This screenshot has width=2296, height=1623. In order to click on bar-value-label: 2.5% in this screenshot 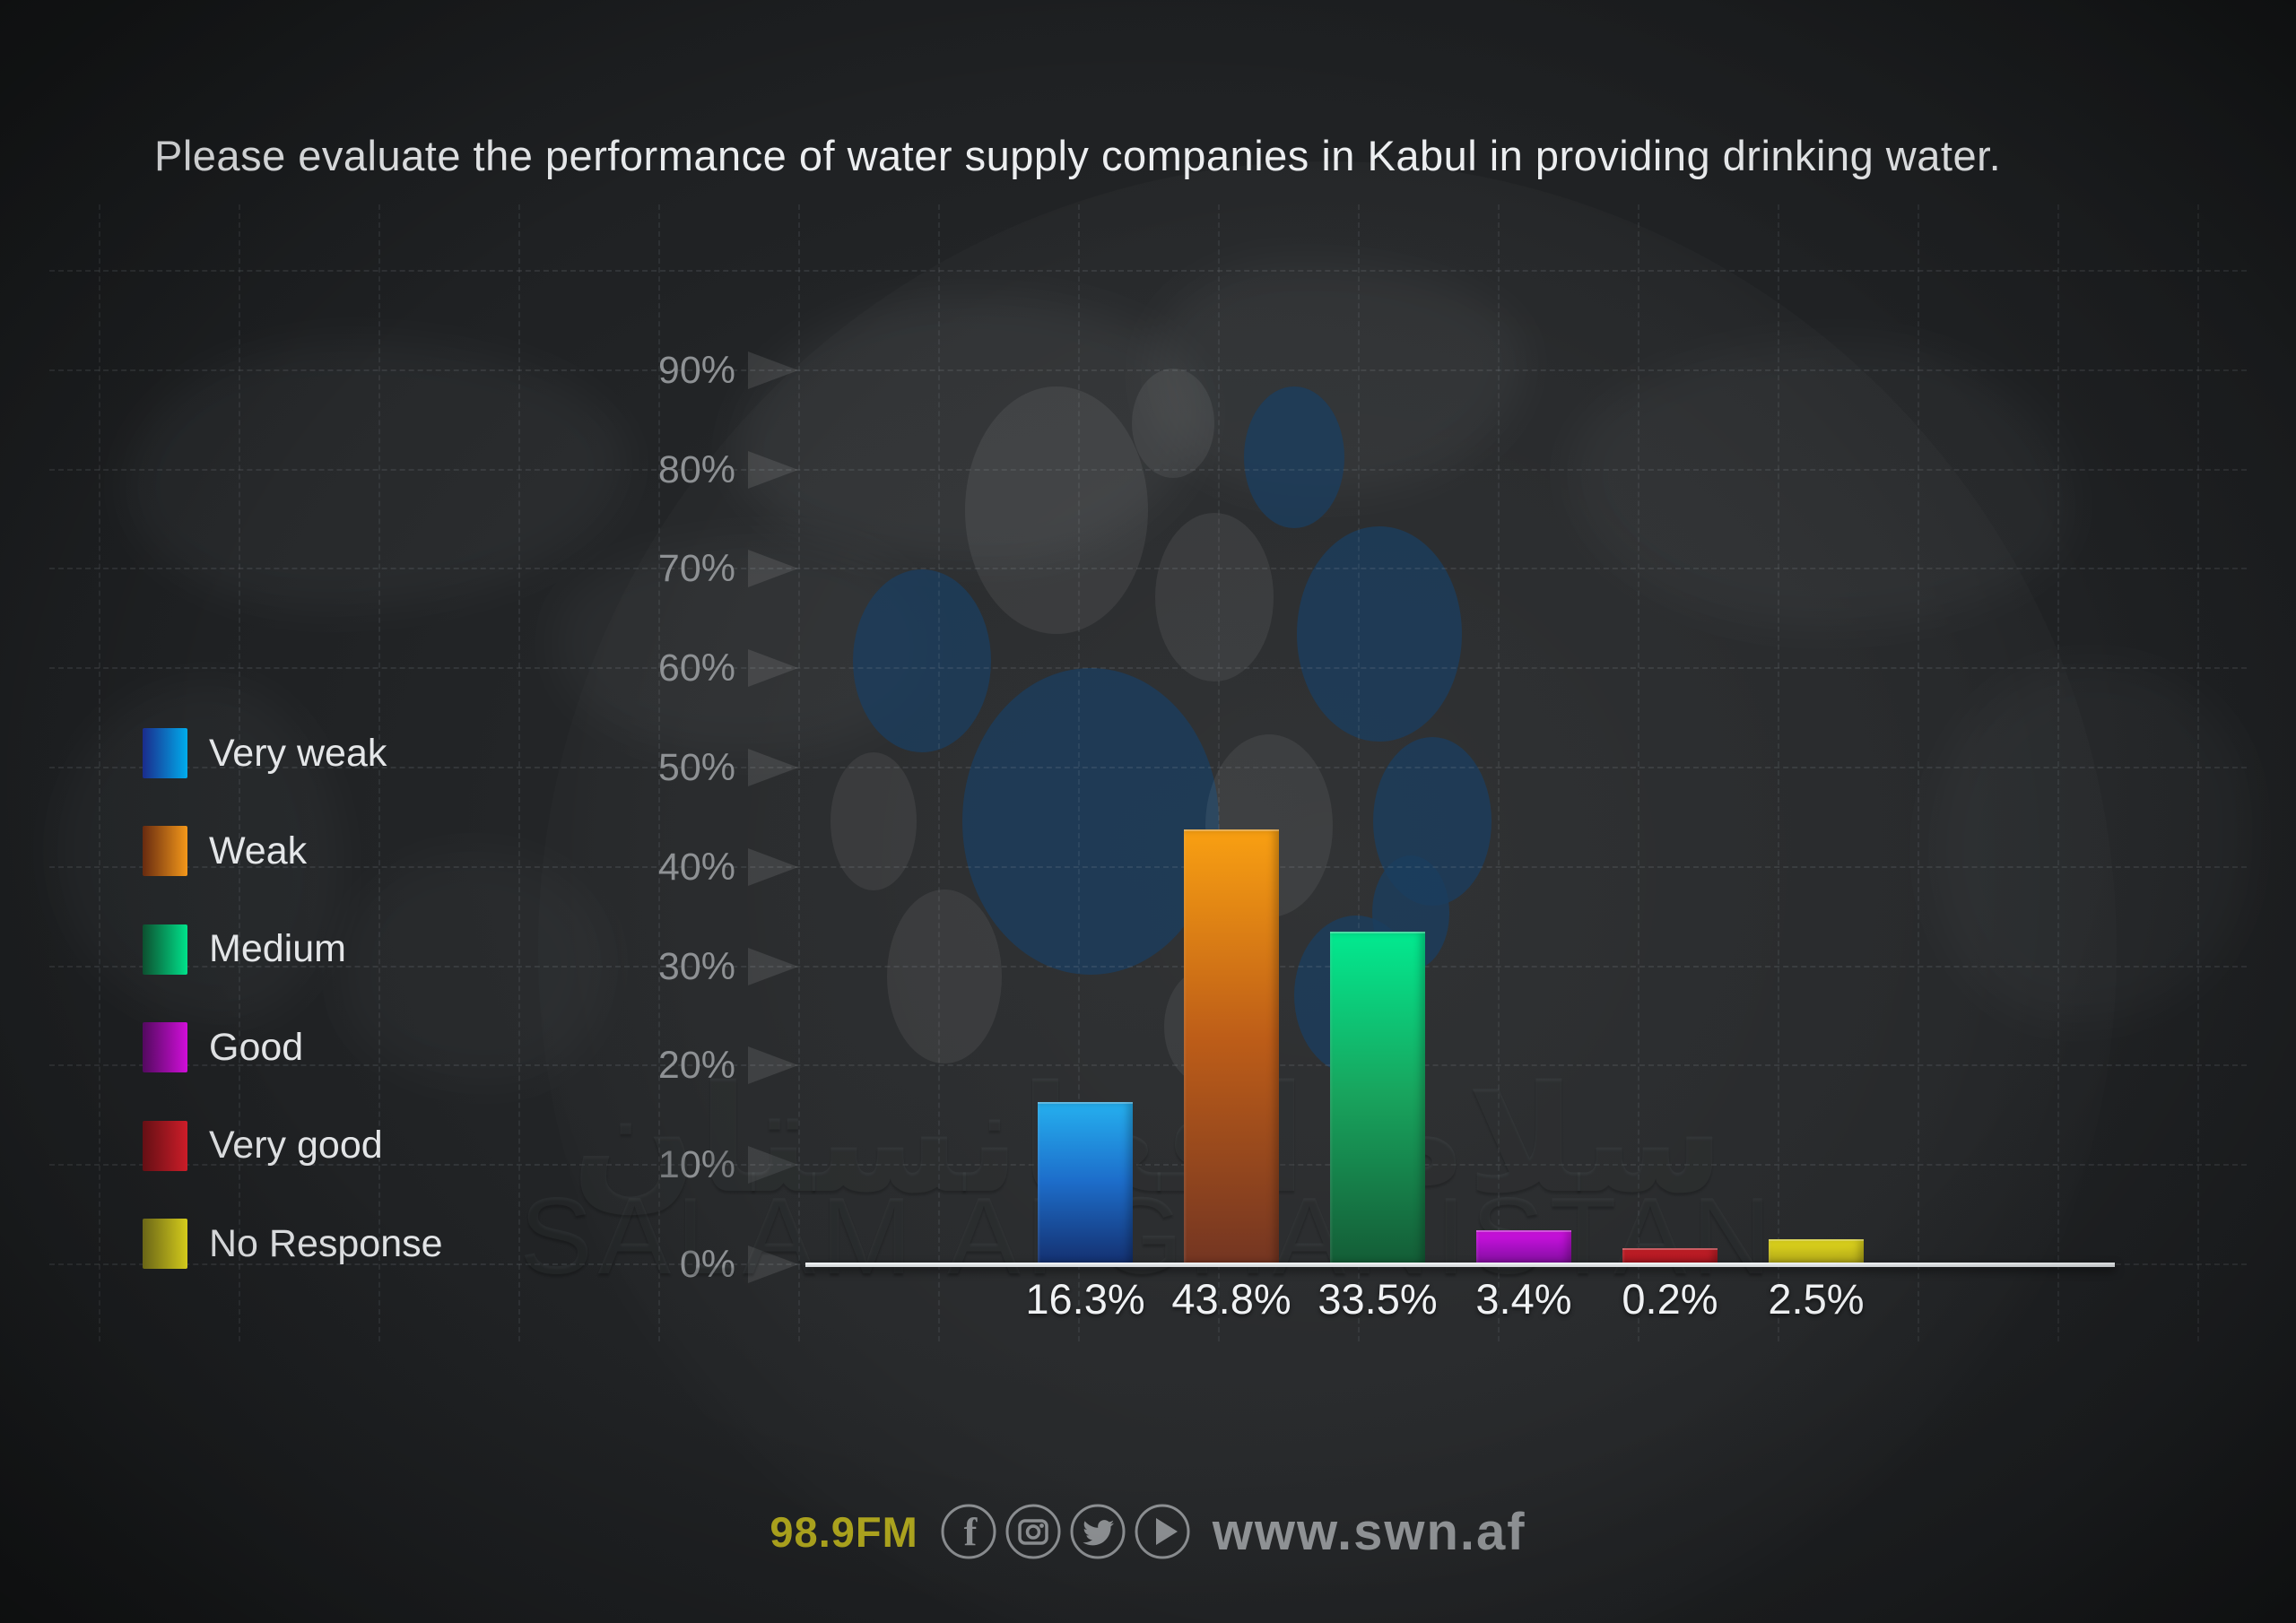, I will do `click(1816, 1299)`.